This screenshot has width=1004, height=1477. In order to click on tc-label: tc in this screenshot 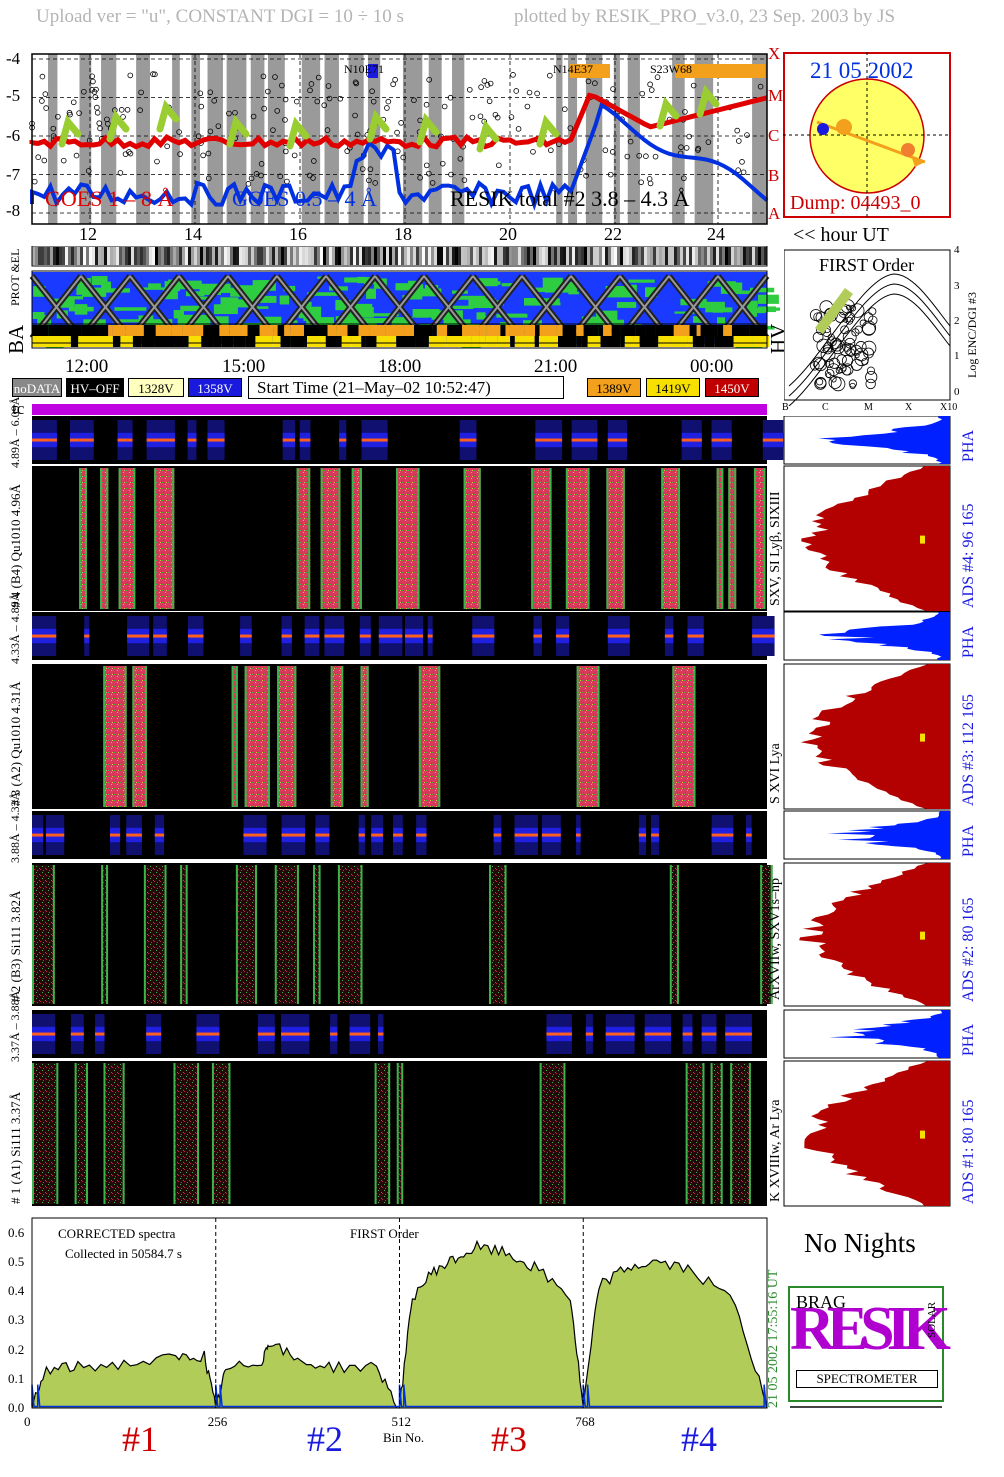, I will do `click(18, 408)`.